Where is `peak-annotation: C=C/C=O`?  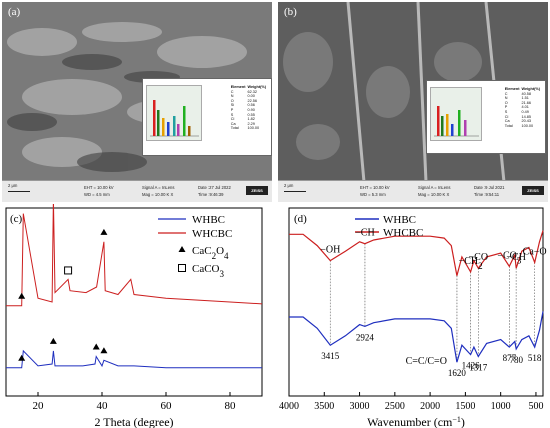
peak-annotation: C=C/C=O is located at coordinates (426, 361).